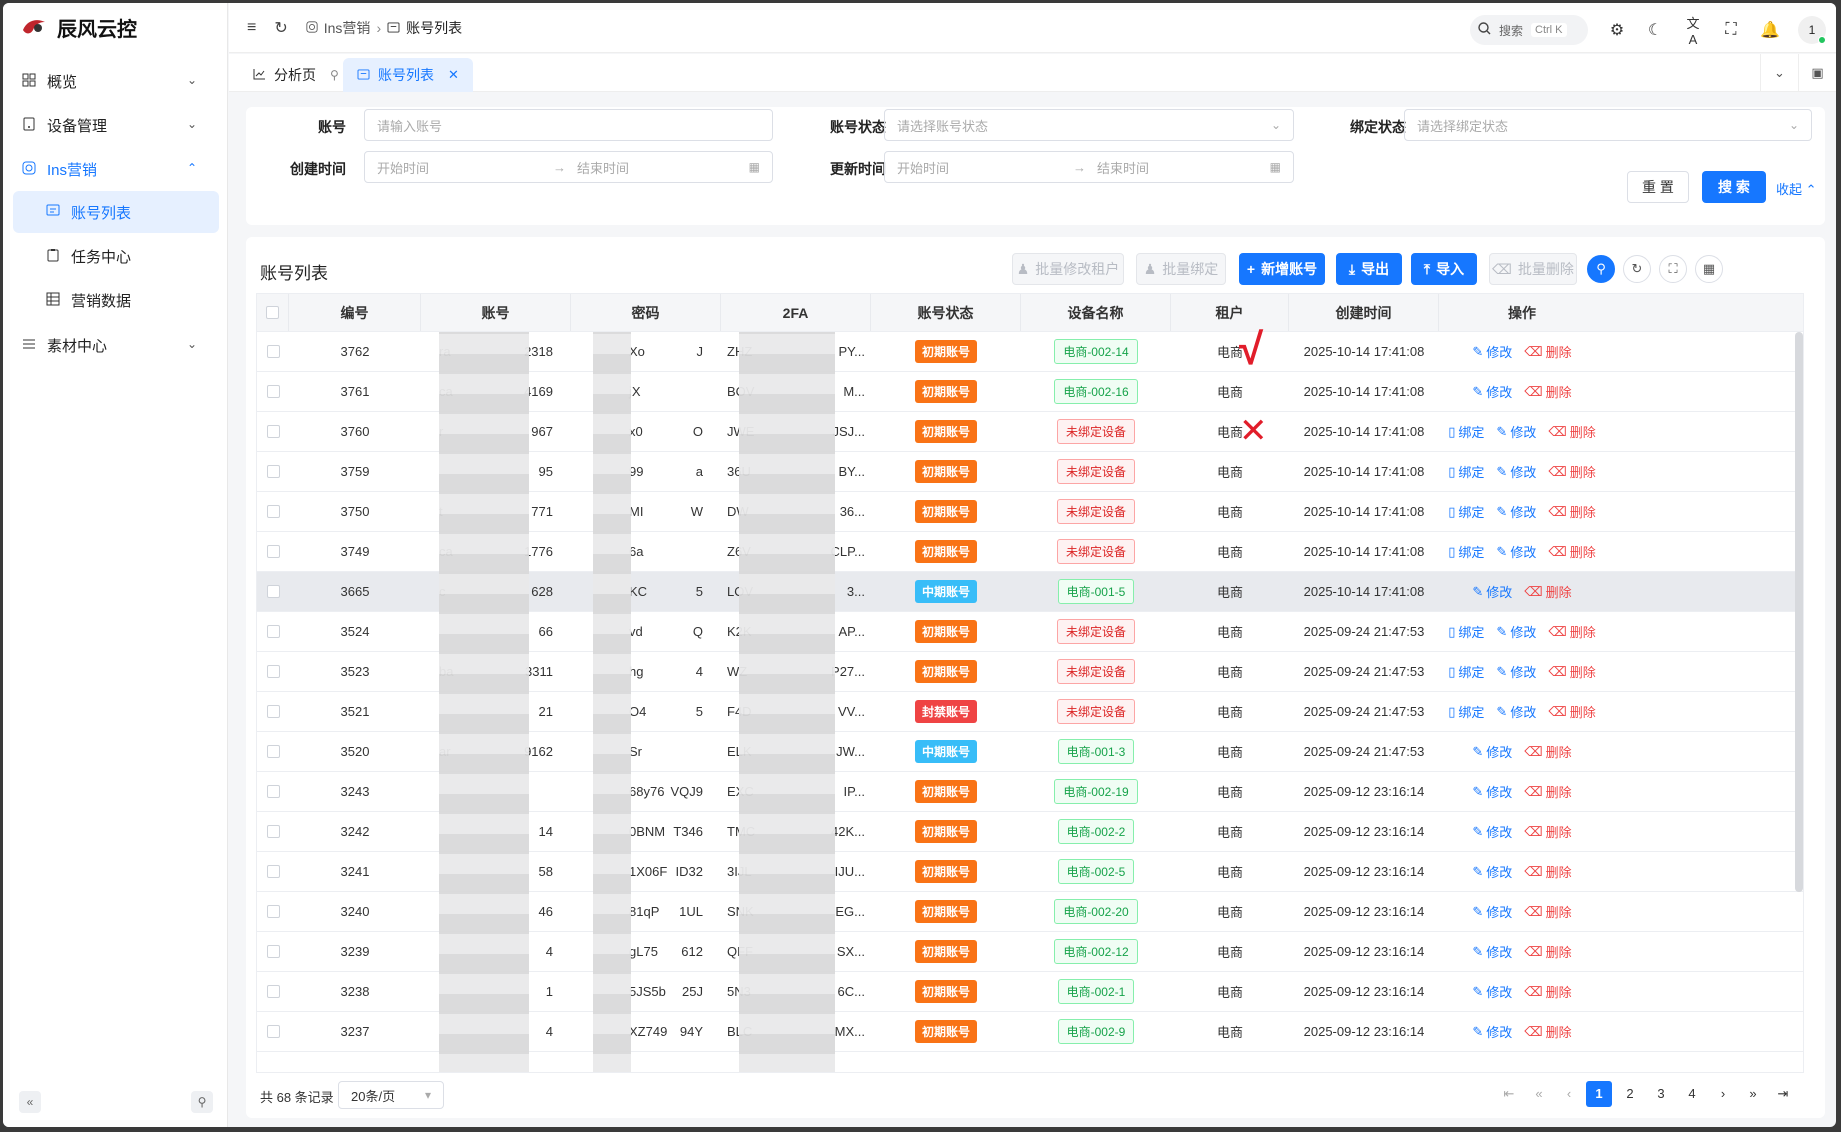 The width and height of the screenshot is (1841, 1132). I want to click on menu-toggle-icon: ≡, so click(252, 27).